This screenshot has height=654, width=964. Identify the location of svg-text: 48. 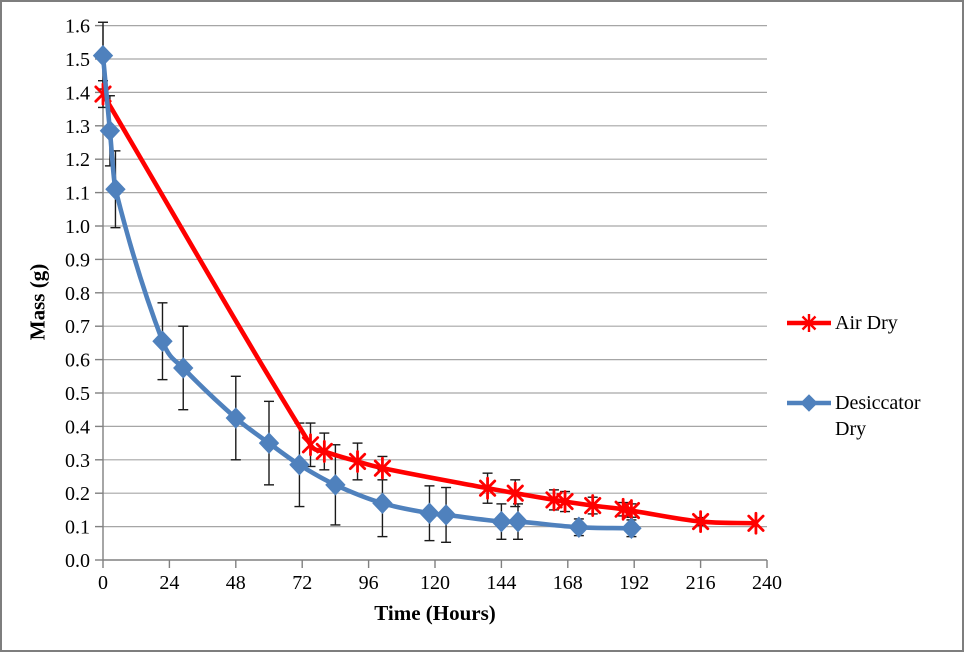
(236, 583).